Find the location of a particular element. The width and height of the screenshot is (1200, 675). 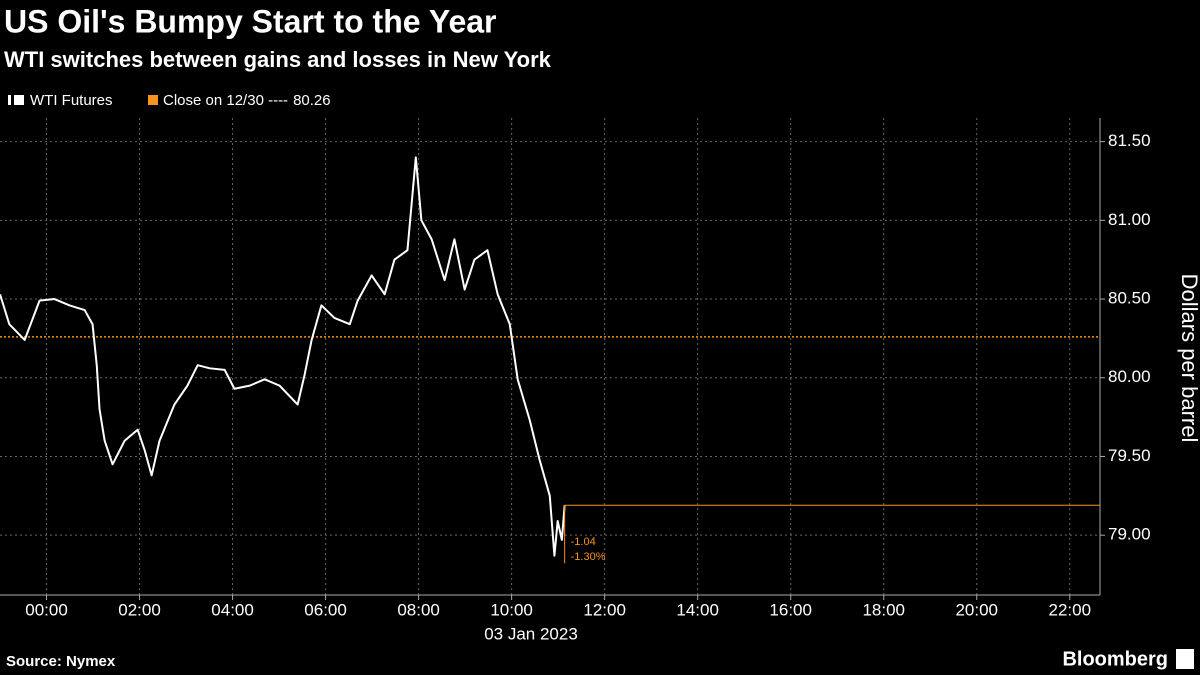

x-tick-label: 02:00 is located at coordinates (139, 609).